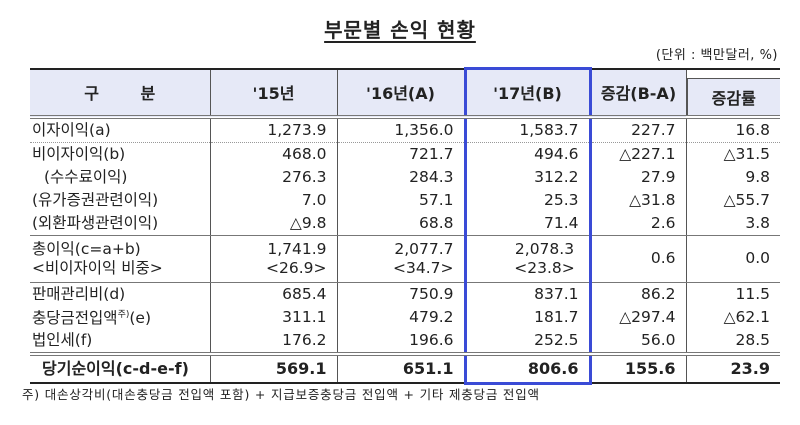 This screenshot has width=800, height=425. What do you see at coordinates (273, 342) in the screenshot?
I see `cell-2015: 176.2` at bounding box center [273, 342].